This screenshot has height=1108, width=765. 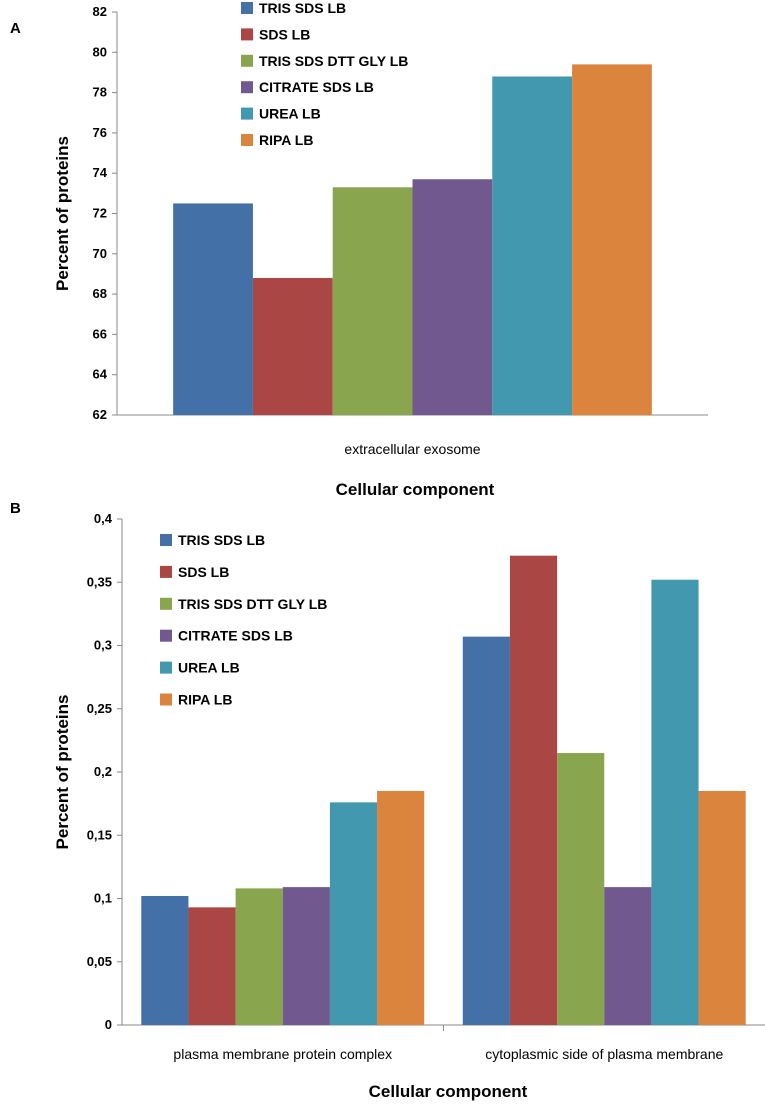 What do you see at coordinates (99, 708) in the screenshot?
I see `y-tick-label: 0,25` at bounding box center [99, 708].